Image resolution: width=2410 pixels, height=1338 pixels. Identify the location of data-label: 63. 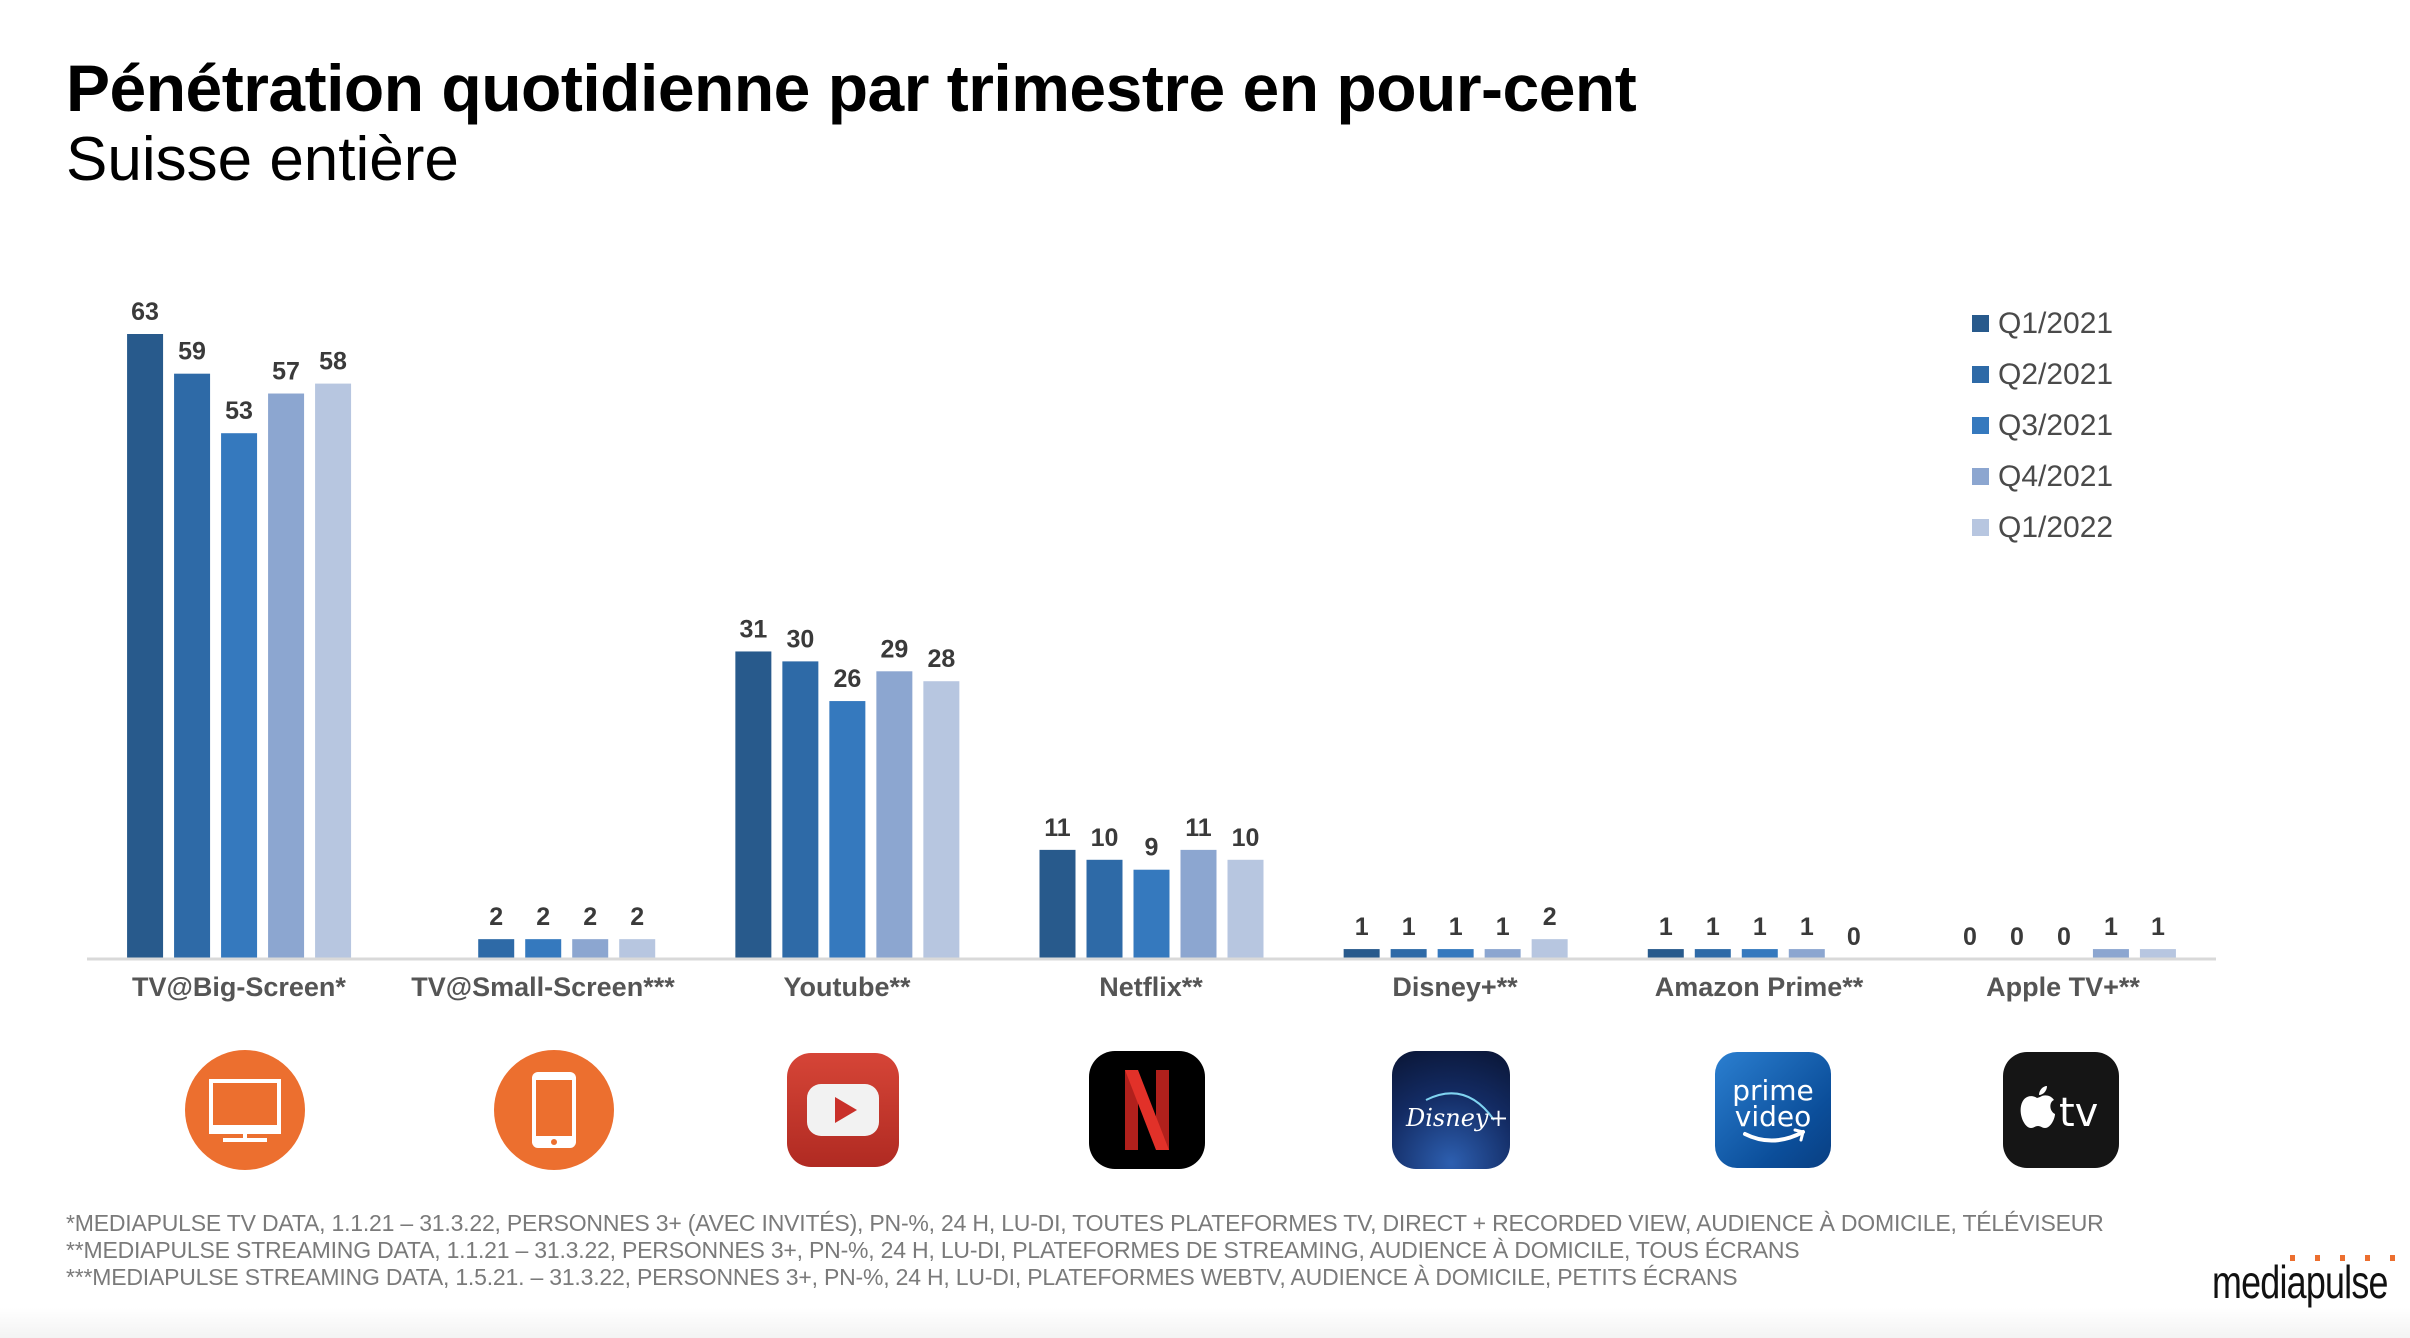
(145, 312).